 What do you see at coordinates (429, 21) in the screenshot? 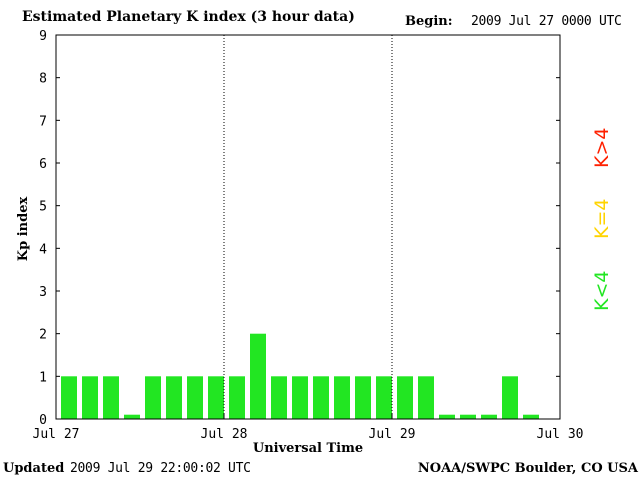
I see `begin-label: Begin:` at bounding box center [429, 21].